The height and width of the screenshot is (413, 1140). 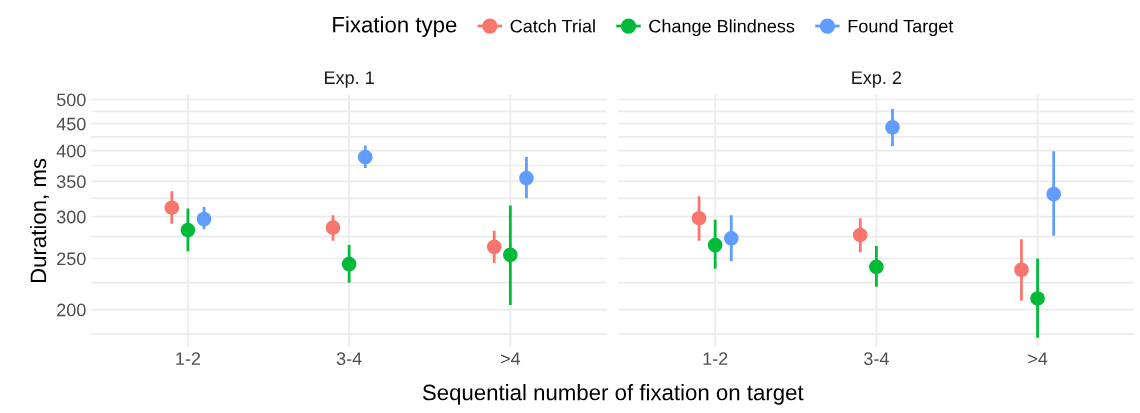 I want to click on legend-title: Fixation type, so click(x=395, y=26).